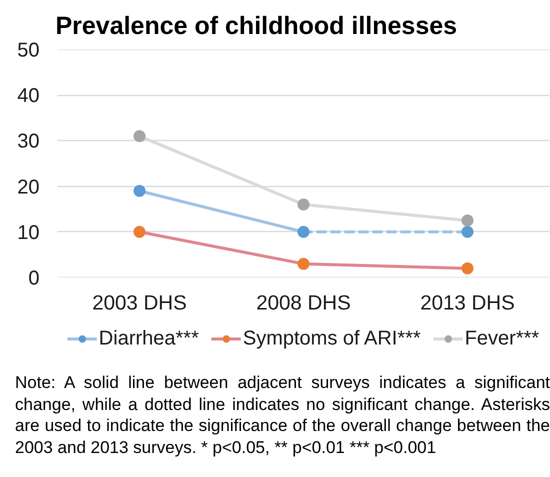  Describe the element at coordinates (331, 338) in the screenshot. I see `legend-label: Symptoms of ARI***` at that location.